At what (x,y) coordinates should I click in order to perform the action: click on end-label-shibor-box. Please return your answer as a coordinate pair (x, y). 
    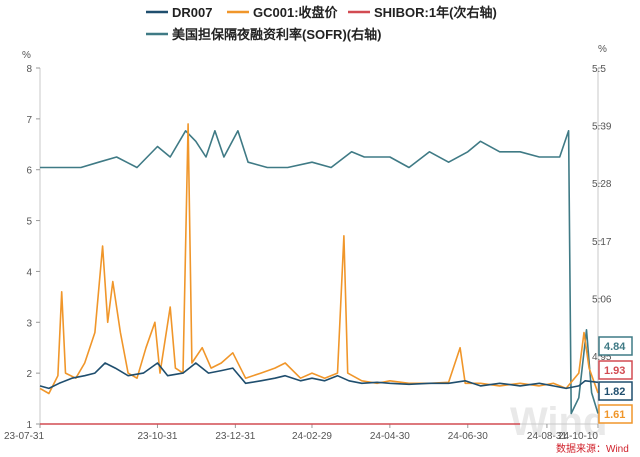
    Looking at the image, I should click on (615, 370).